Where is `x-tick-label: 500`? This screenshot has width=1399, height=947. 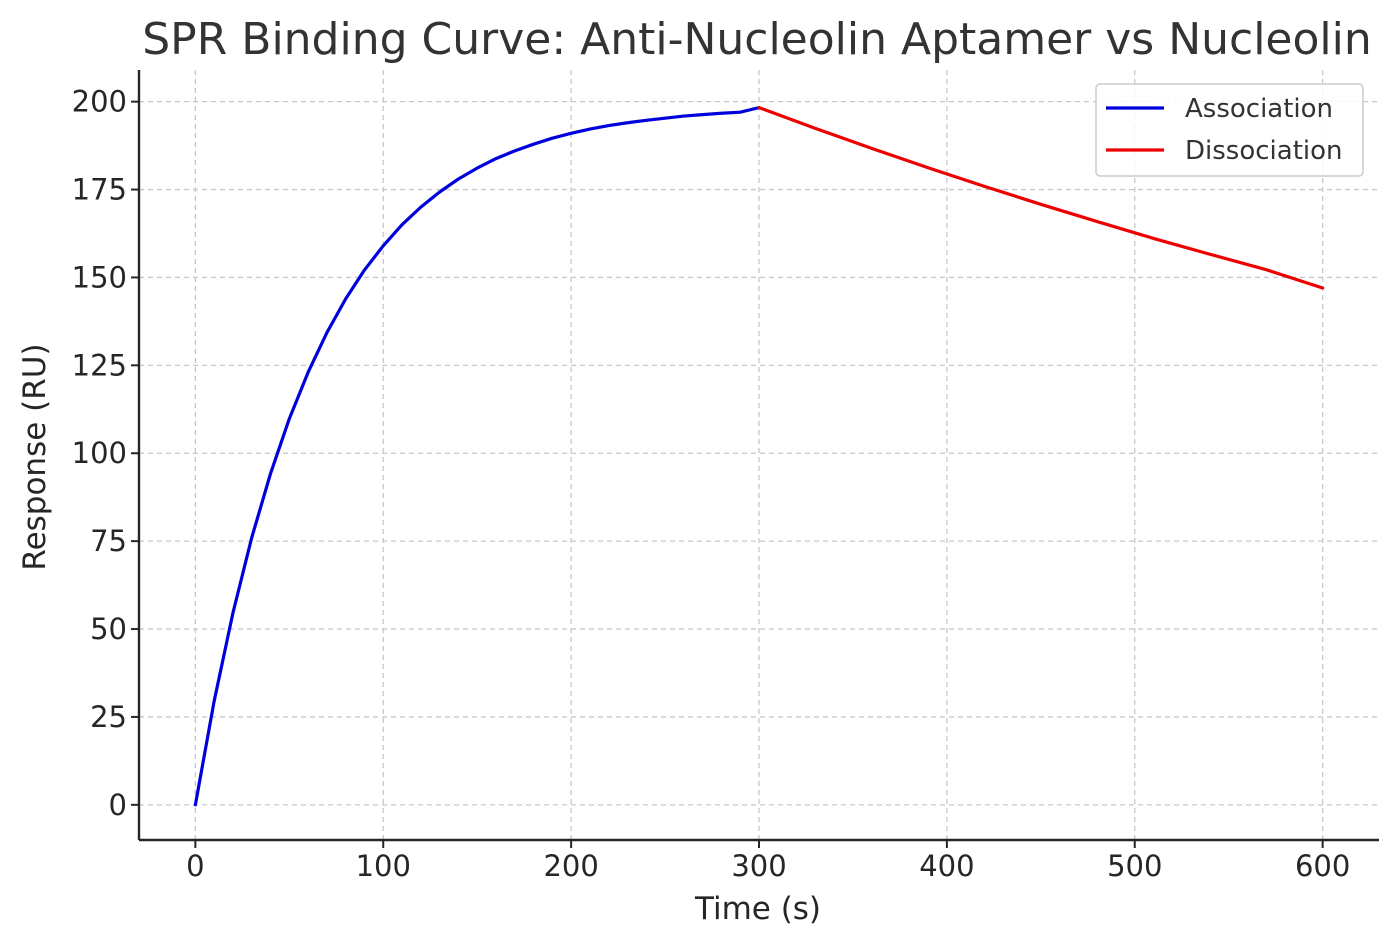 x-tick-label: 500 is located at coordinates (1134, 866).